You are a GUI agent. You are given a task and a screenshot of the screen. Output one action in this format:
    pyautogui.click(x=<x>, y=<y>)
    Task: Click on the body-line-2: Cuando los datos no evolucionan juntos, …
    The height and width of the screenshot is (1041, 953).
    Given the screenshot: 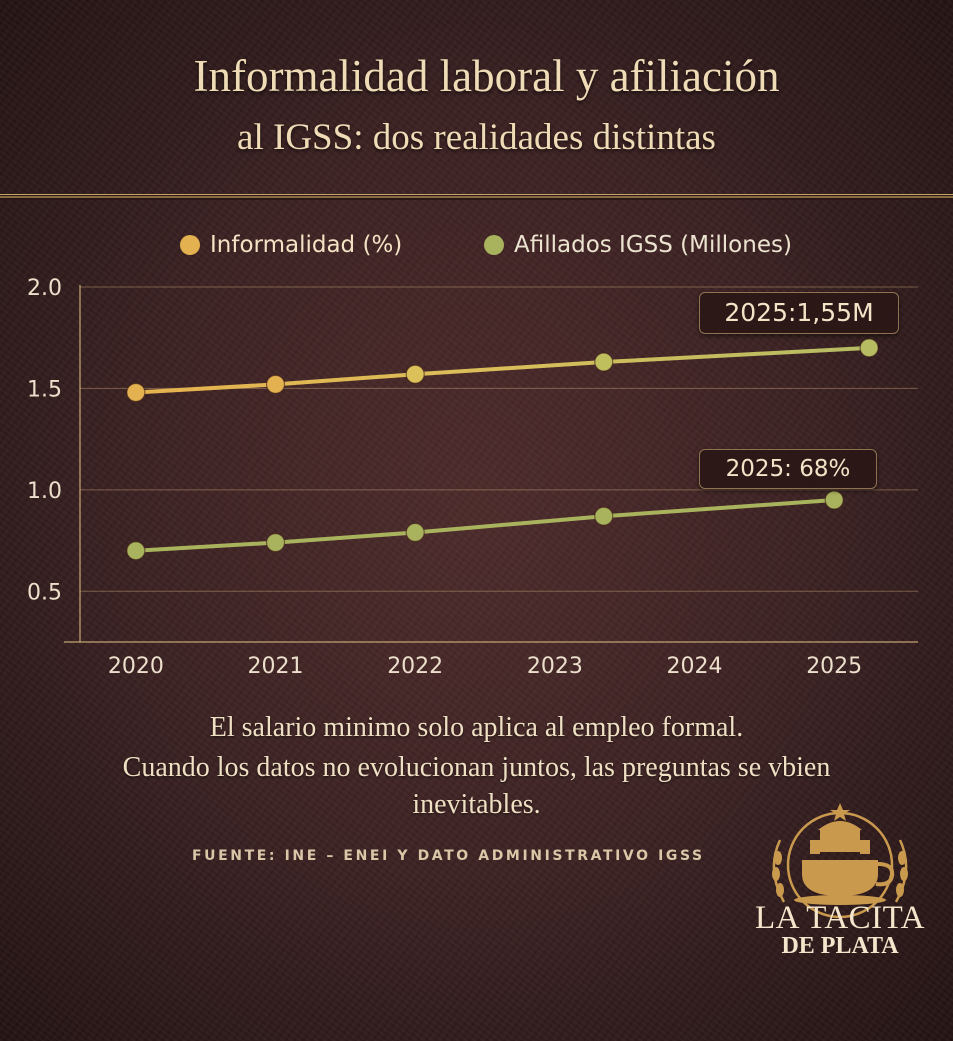 What is the action you would take?
    pyautogui.click(x=476, y=767)
    